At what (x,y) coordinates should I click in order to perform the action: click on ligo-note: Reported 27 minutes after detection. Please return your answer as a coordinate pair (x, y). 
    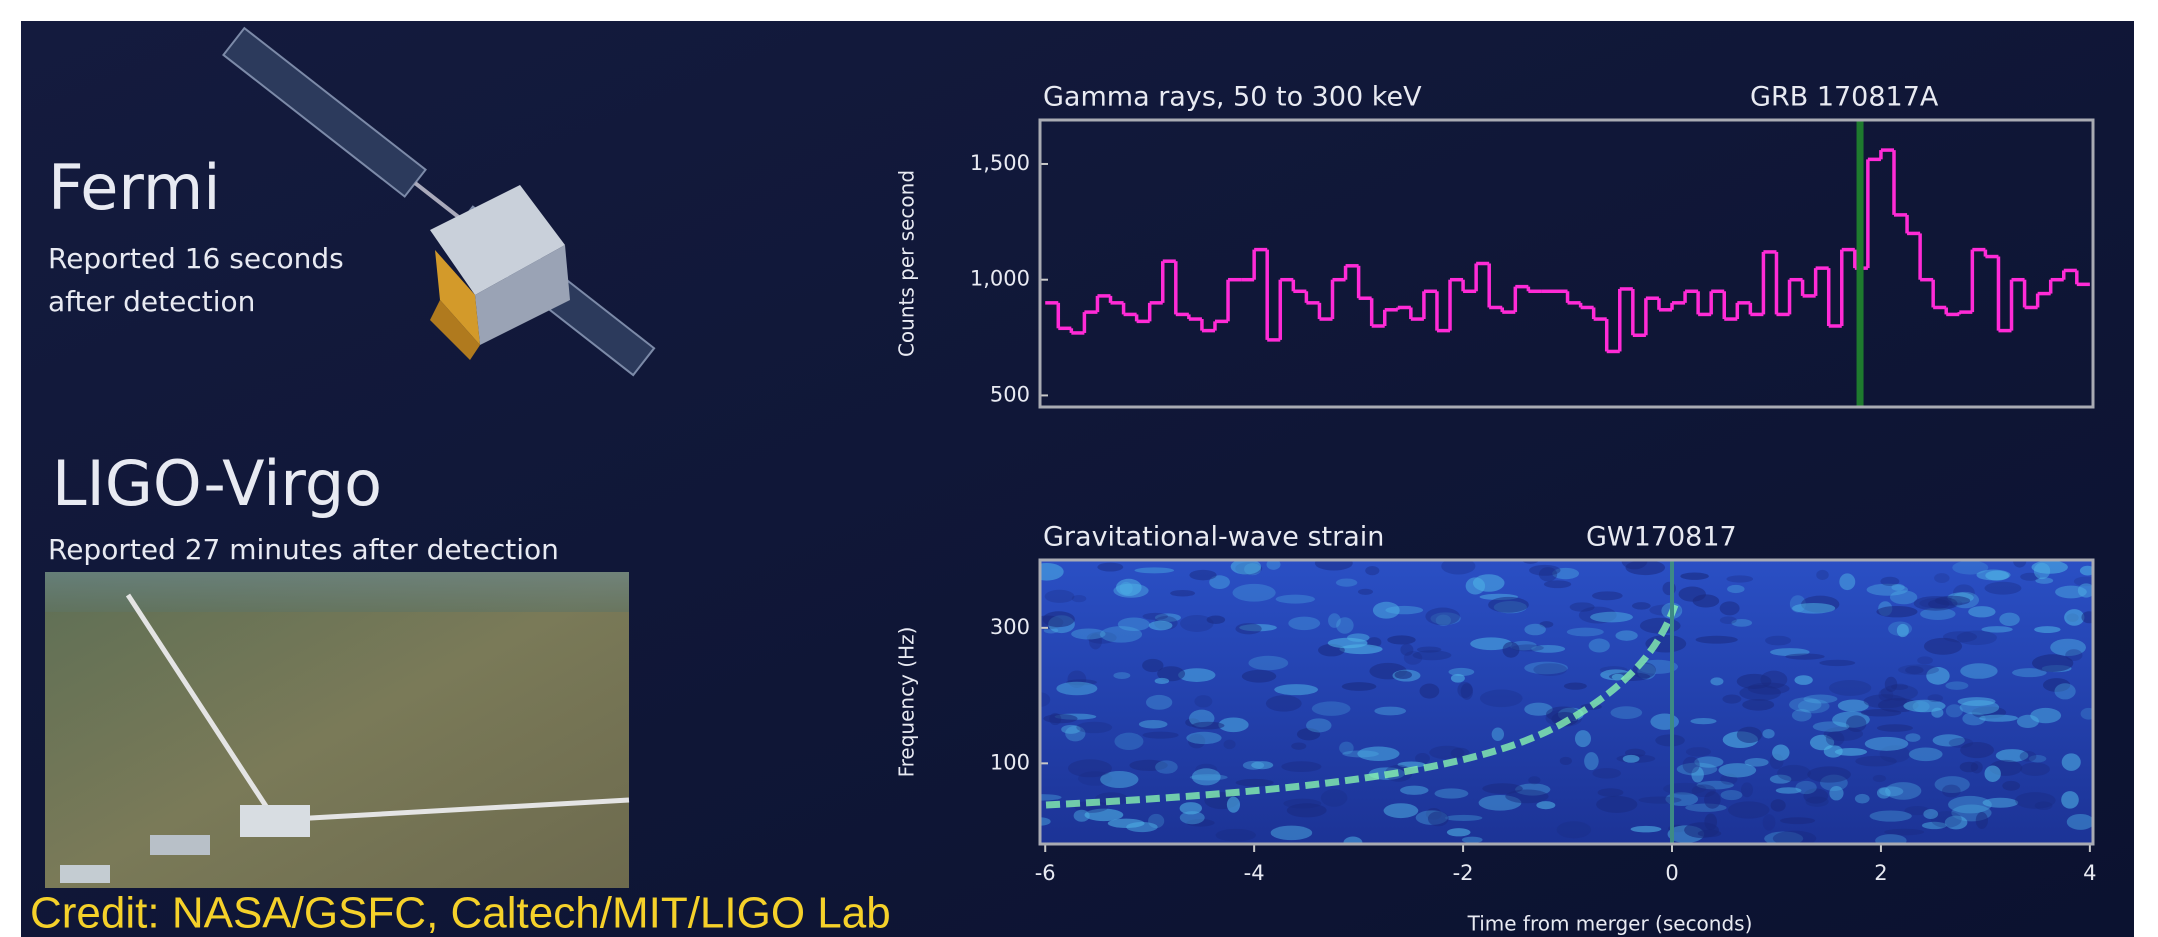
    Looking at the image, I should click on (303, 549).